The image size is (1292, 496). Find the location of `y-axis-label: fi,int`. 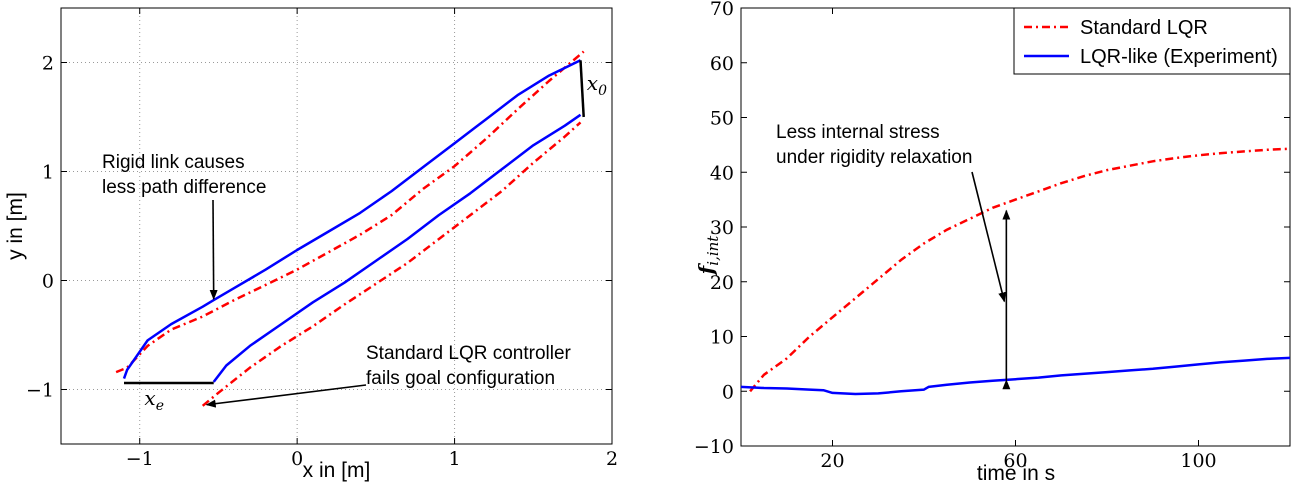

y-axis-label: fi,int is located at coordinates (708, 256).